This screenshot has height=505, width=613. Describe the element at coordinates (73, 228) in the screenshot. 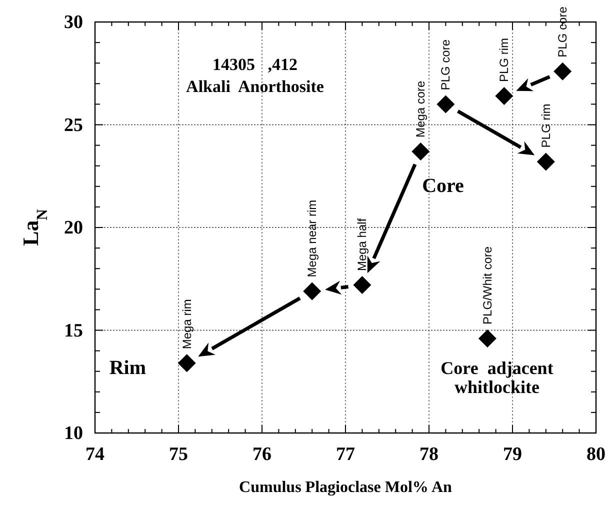

I see `y-tick-label: 20` at that location.